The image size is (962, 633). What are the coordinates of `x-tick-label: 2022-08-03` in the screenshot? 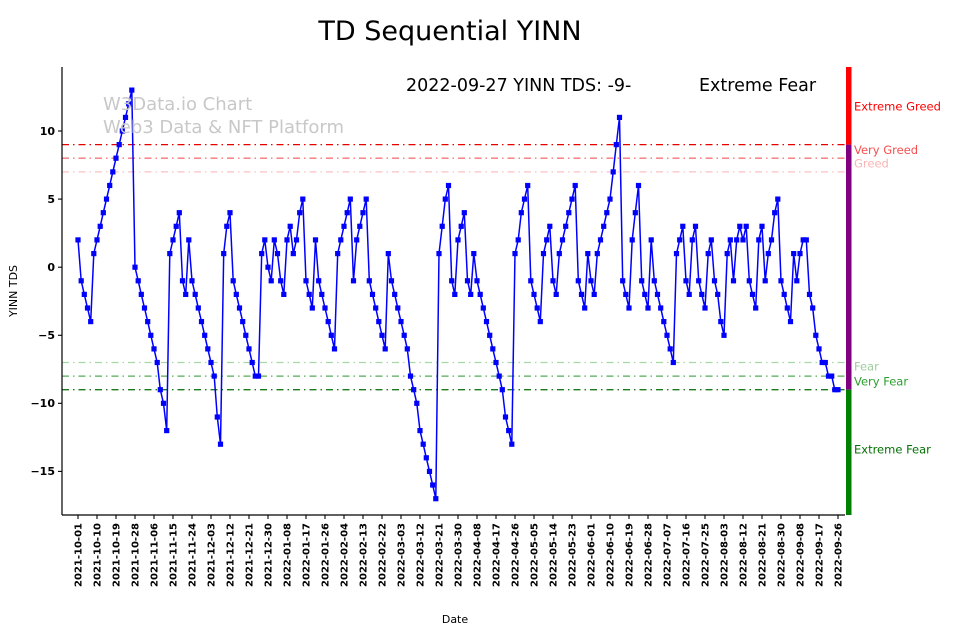 It's located at (725, 555).